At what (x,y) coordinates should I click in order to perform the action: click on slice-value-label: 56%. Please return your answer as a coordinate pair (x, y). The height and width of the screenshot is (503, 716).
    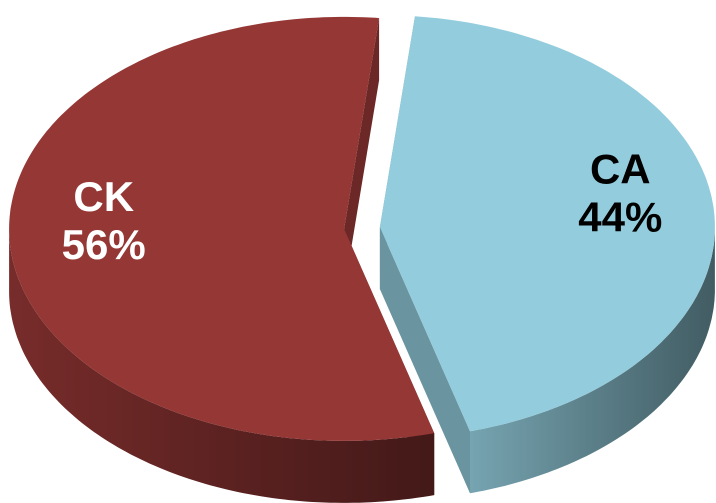
    Looking at the image, I should click on (104, 244).